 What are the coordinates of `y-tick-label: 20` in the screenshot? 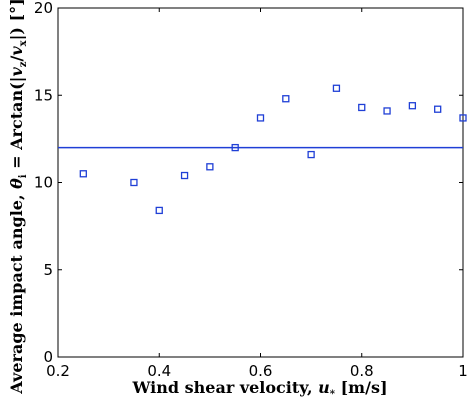 It's located at (43, 8).